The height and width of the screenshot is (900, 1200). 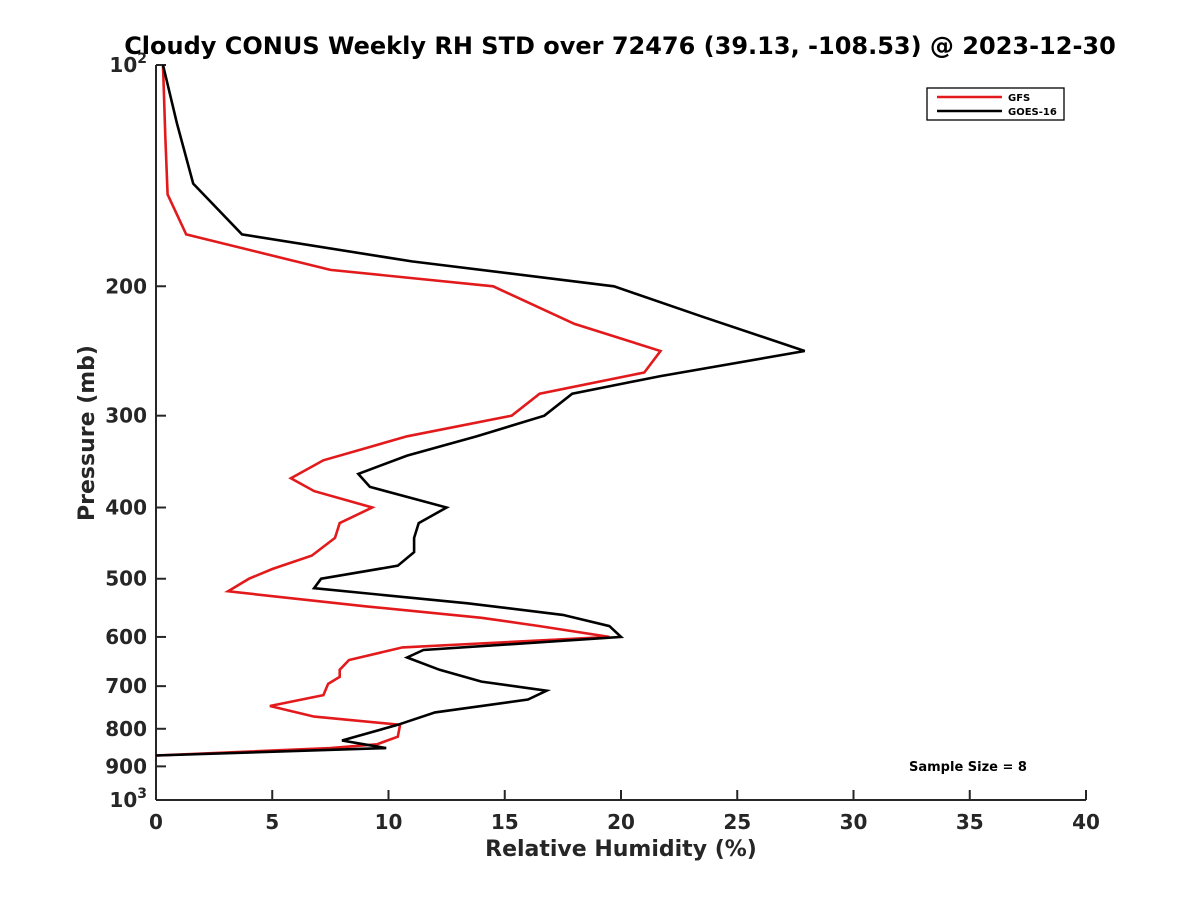 I want to click on x-tick-label: 40, so click(x=1086, y=822).